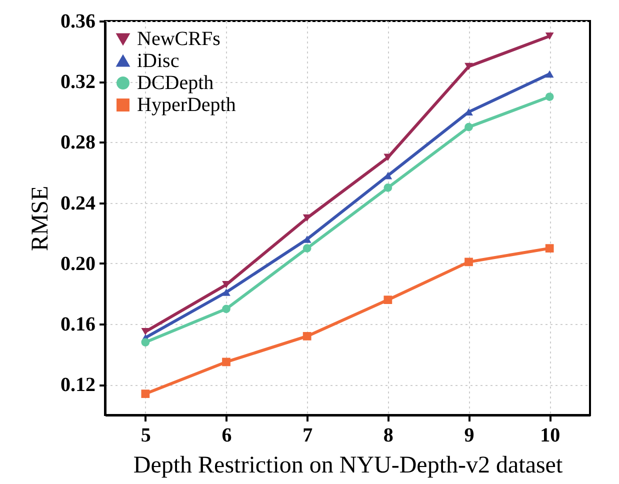 The image size is (619, 484). I want to click on y-tick-label: 0.24, so click(78, 203).